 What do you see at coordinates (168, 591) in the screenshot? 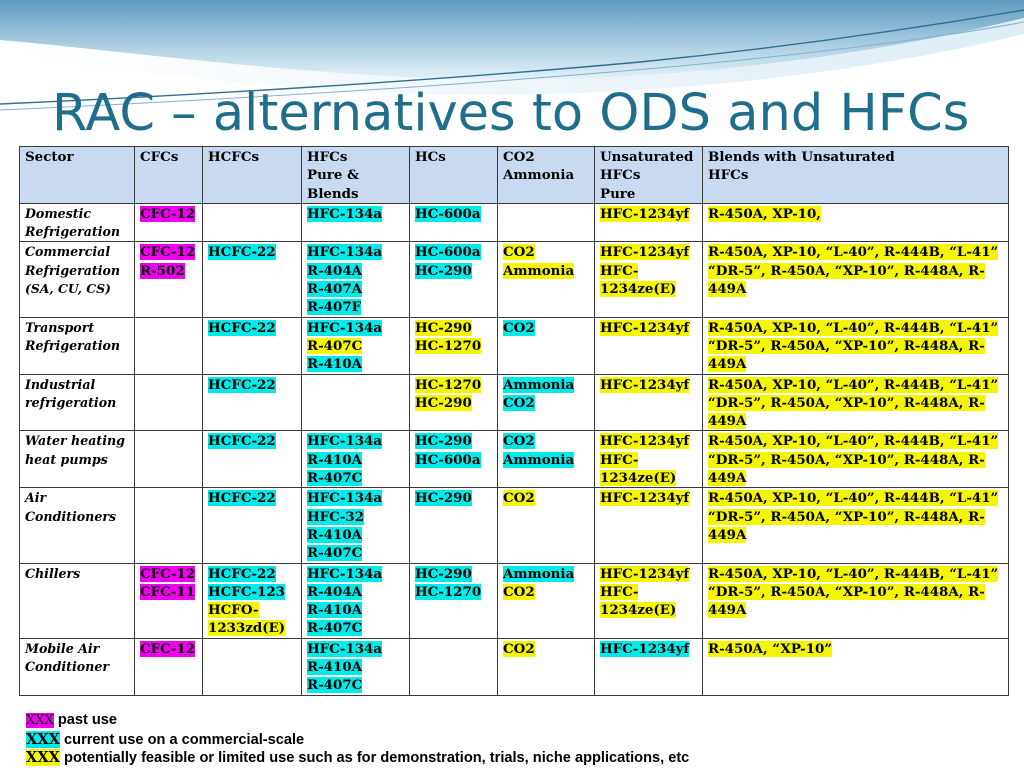
I see `refrigerant-entry: CFC-11` at bounding box center [168, 591].